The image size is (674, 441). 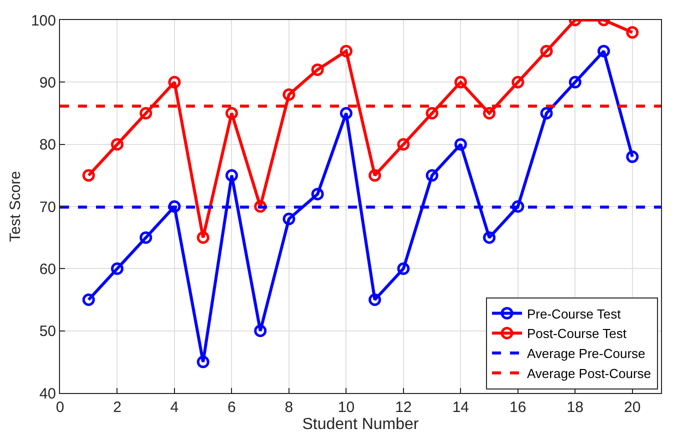 What do you see at coordinates (174, 407) in the screenshot?
I see `x-tick-label: 4` at bounding box center [174, 407].